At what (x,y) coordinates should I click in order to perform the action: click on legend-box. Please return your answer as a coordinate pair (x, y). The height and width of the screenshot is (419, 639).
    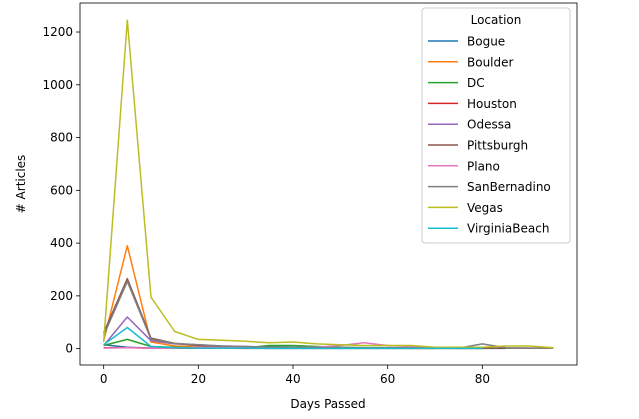
    Looking at the image, I should click on (496, 125).